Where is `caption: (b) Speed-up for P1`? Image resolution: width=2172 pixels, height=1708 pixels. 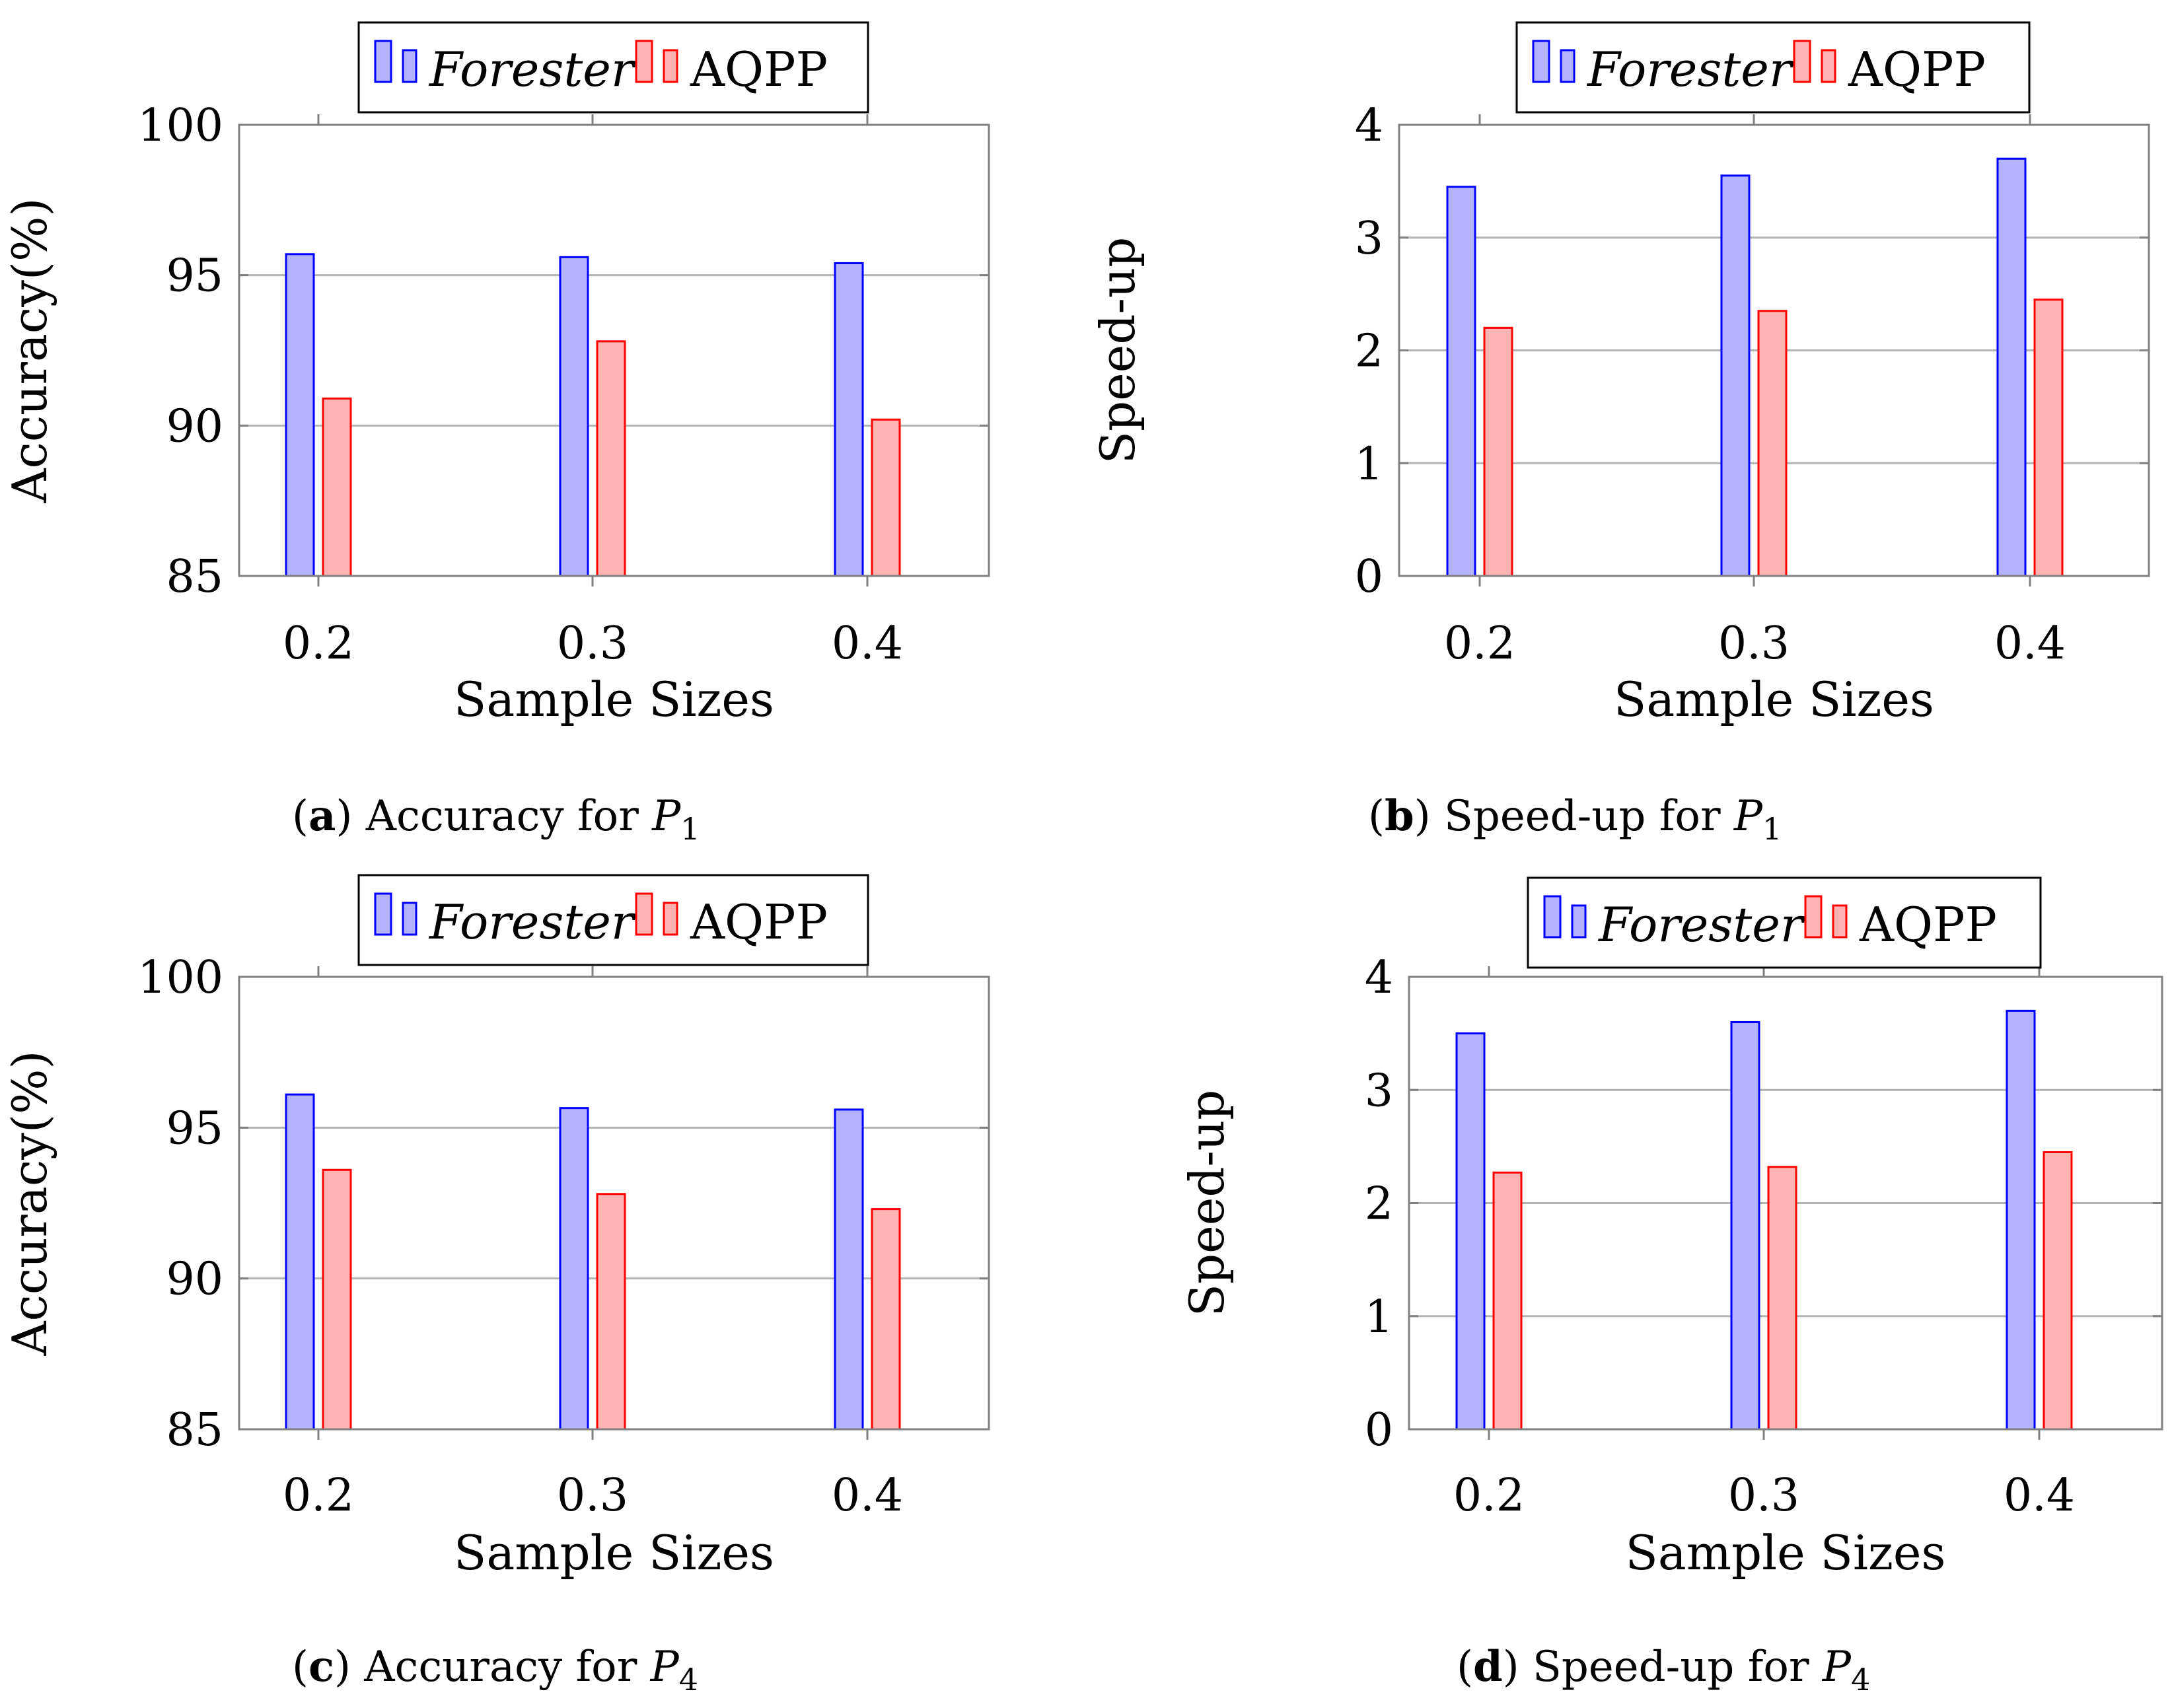
caption: (b) Speed-up for P1 is located at coordinates (1575, 819).